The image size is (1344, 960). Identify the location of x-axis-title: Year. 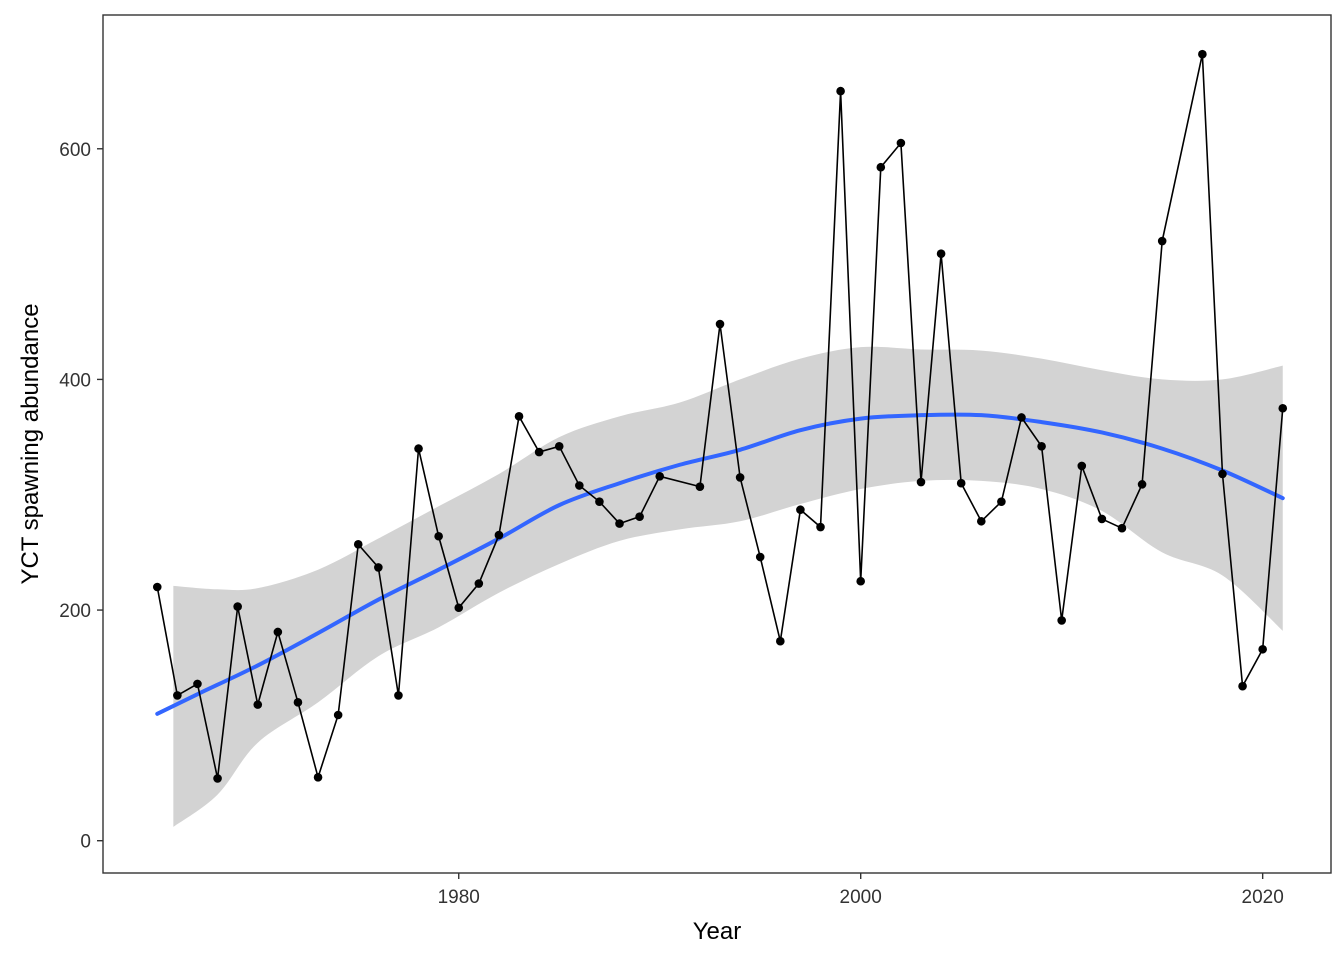
(717, 931).